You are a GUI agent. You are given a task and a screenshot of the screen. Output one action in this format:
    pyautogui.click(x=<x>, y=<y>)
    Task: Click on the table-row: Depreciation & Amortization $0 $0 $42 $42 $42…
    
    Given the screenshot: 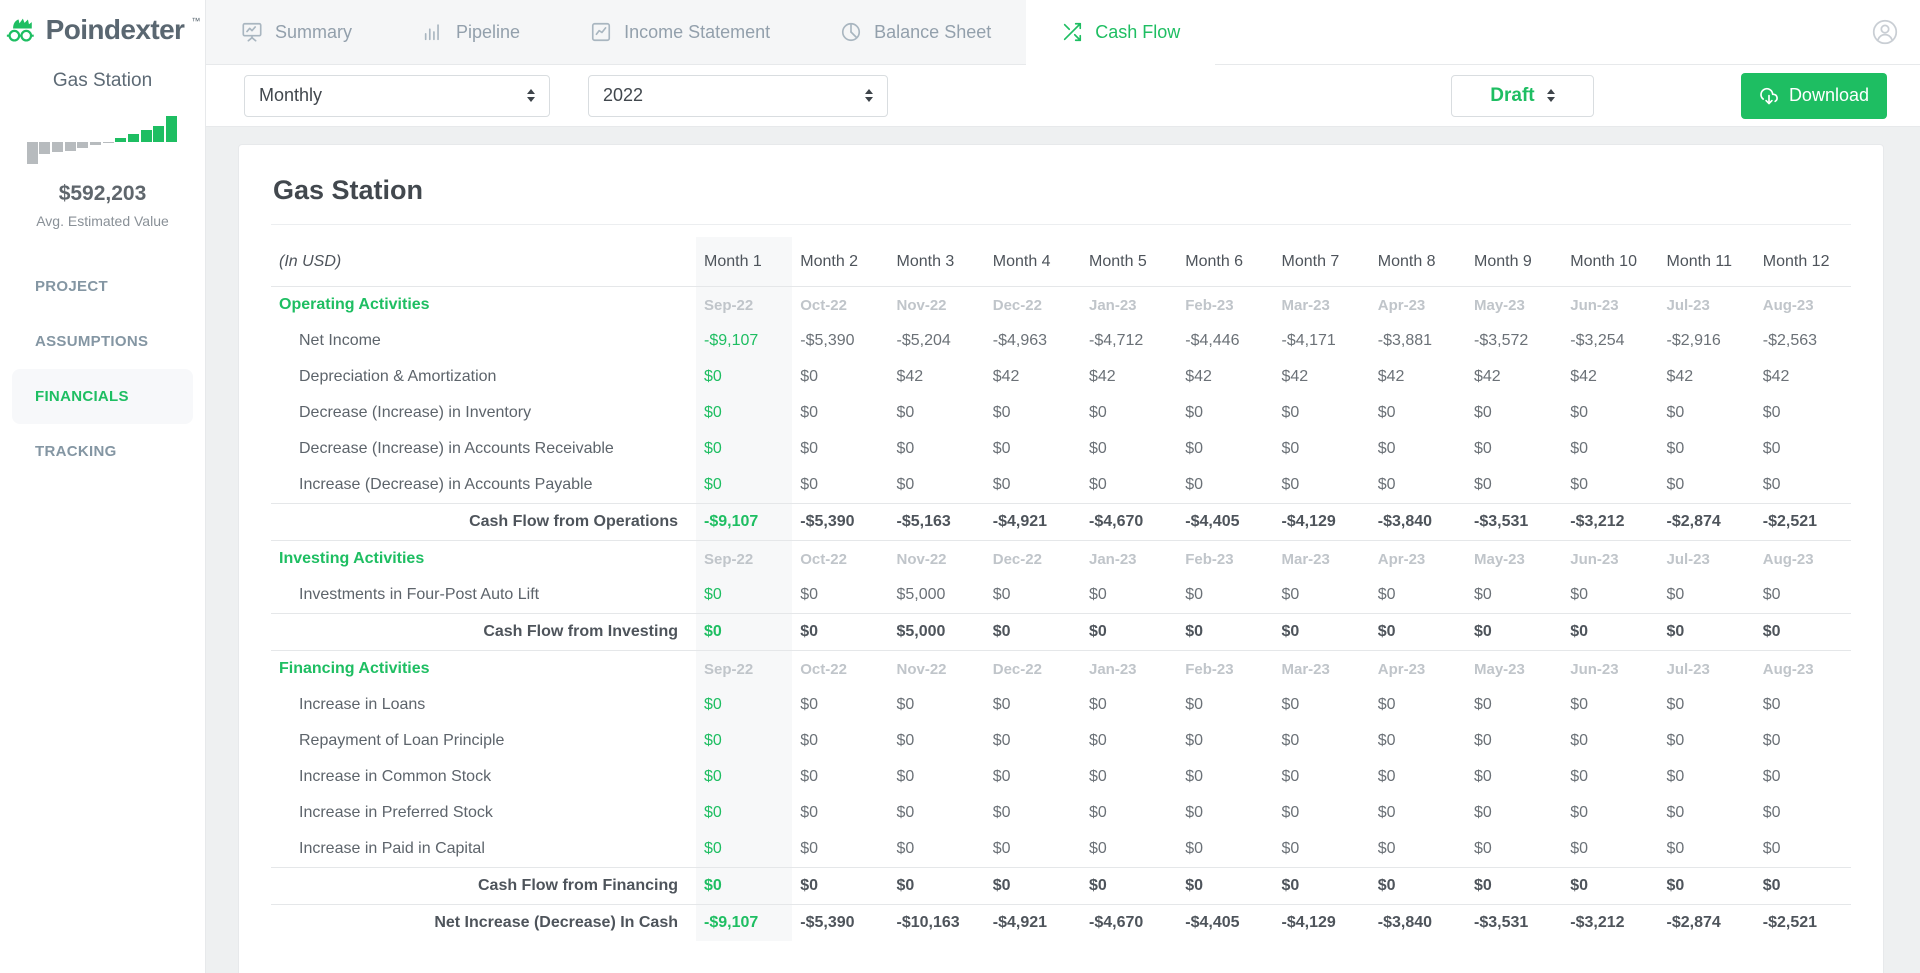 What is the action you would take?
    pyautogui.click(x=1061, y=377)
    